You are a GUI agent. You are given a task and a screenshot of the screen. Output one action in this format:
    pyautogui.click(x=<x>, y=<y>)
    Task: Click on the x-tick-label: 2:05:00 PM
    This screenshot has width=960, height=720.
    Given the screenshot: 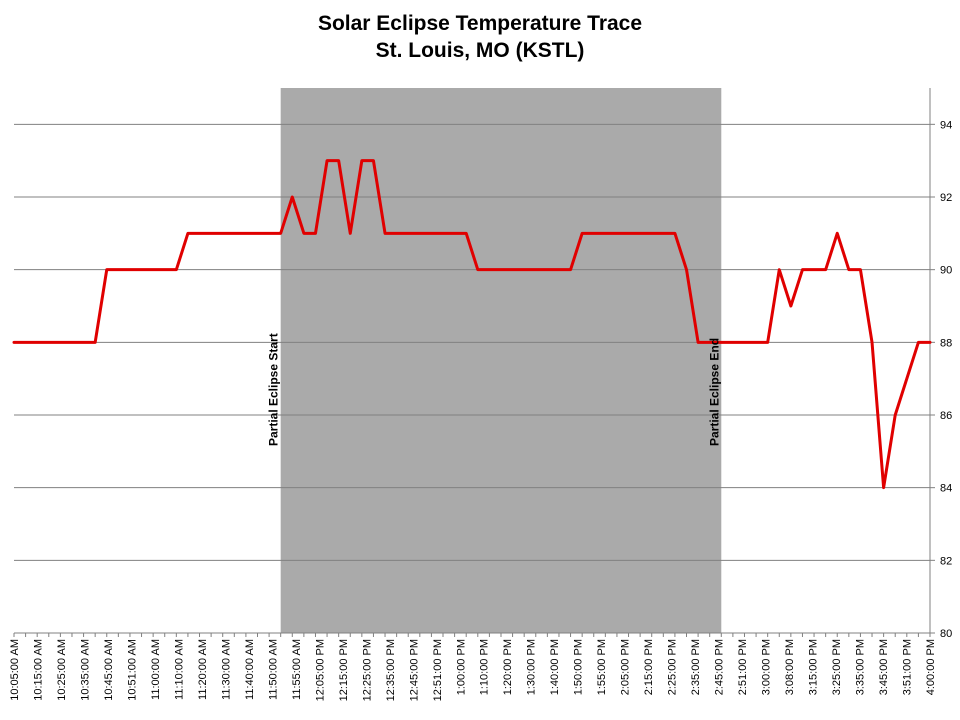 What is the action you would take?
    pyautogui.click(x=626, y=667)
    